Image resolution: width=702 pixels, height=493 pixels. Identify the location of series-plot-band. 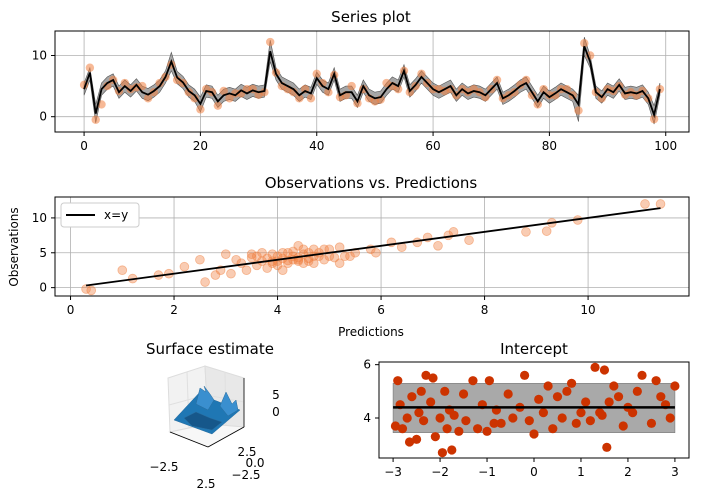
(372, 81).